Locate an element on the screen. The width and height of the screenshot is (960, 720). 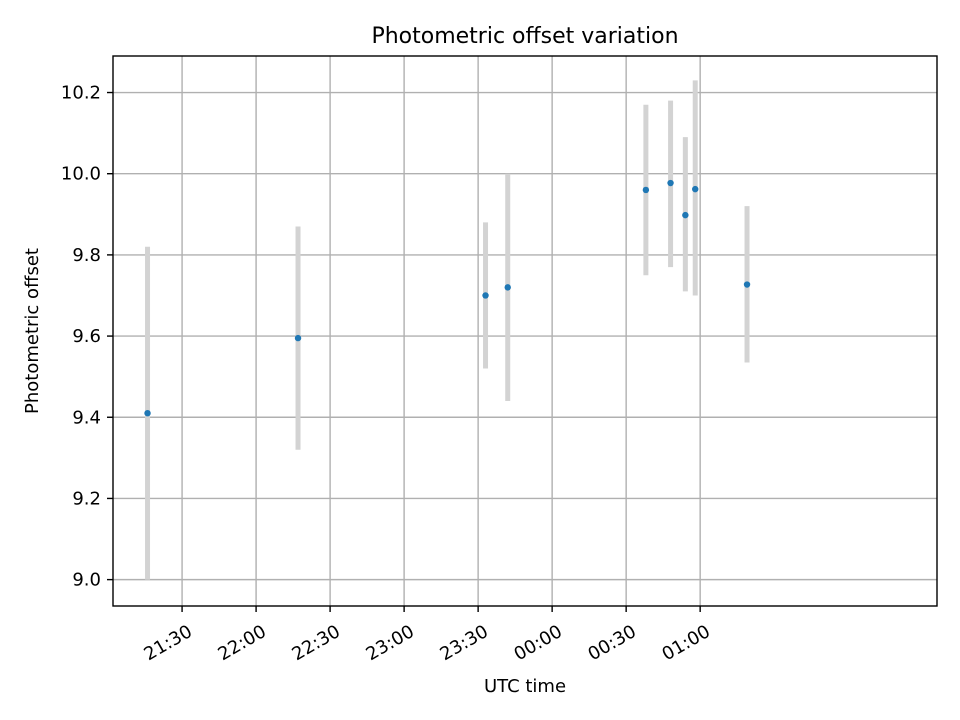
y-tick-label: 9.0 is located at coordinates (86, 580).